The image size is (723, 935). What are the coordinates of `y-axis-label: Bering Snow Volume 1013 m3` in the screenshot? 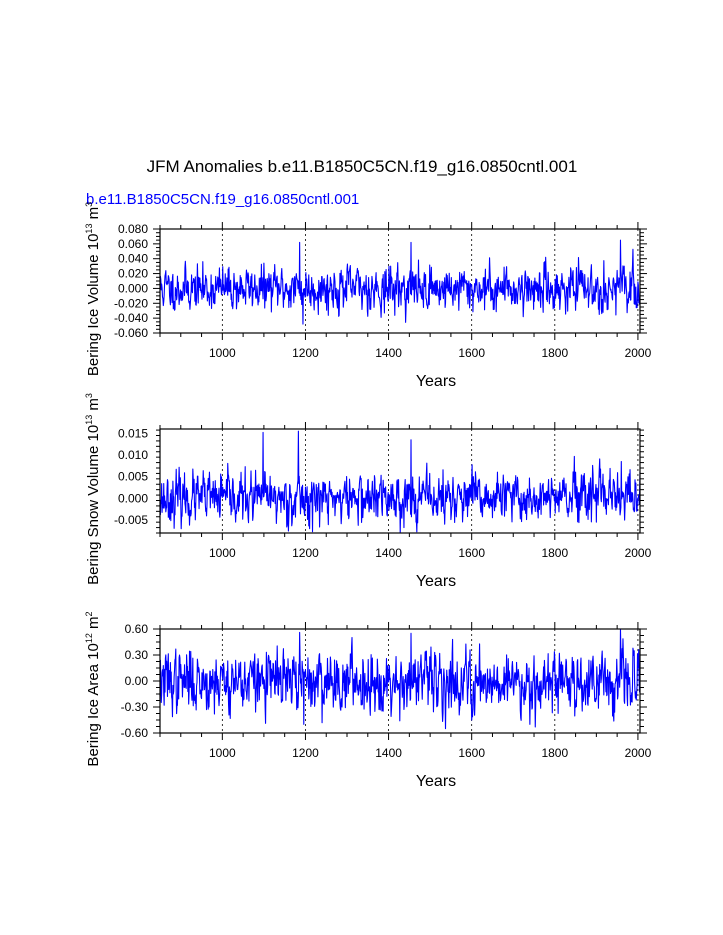 It's located at (93, 489).